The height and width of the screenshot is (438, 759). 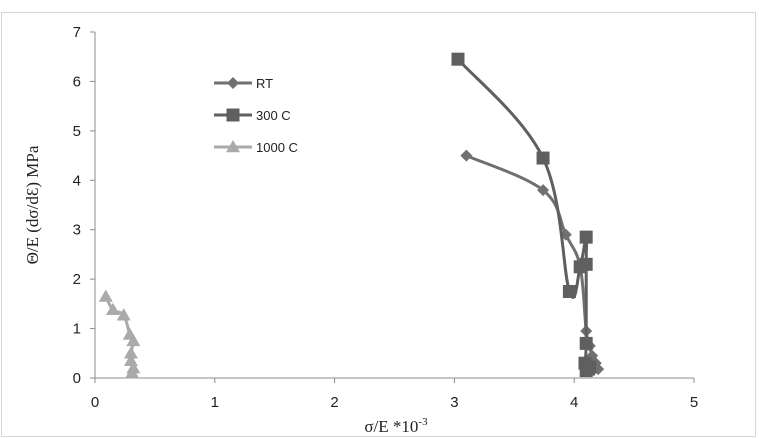 I want to click on legend-label: RT, so click(x=264, y=83).